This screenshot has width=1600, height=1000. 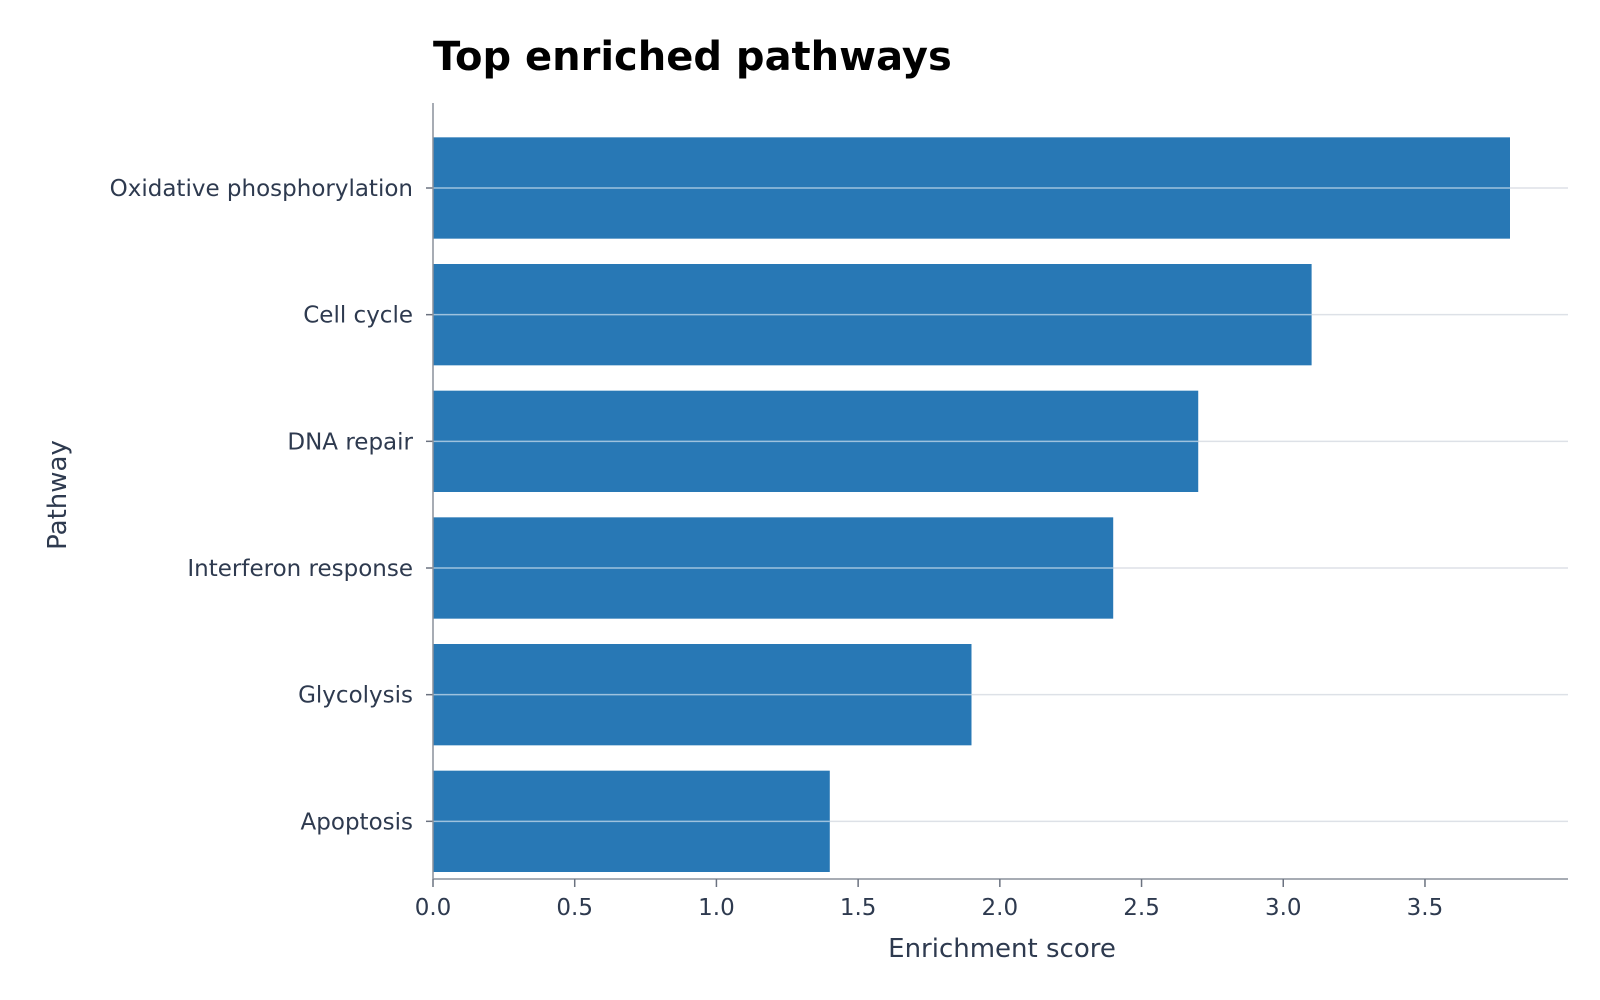 I want to click on x-tick-label: 2.0, so click(x=1000, y=908).